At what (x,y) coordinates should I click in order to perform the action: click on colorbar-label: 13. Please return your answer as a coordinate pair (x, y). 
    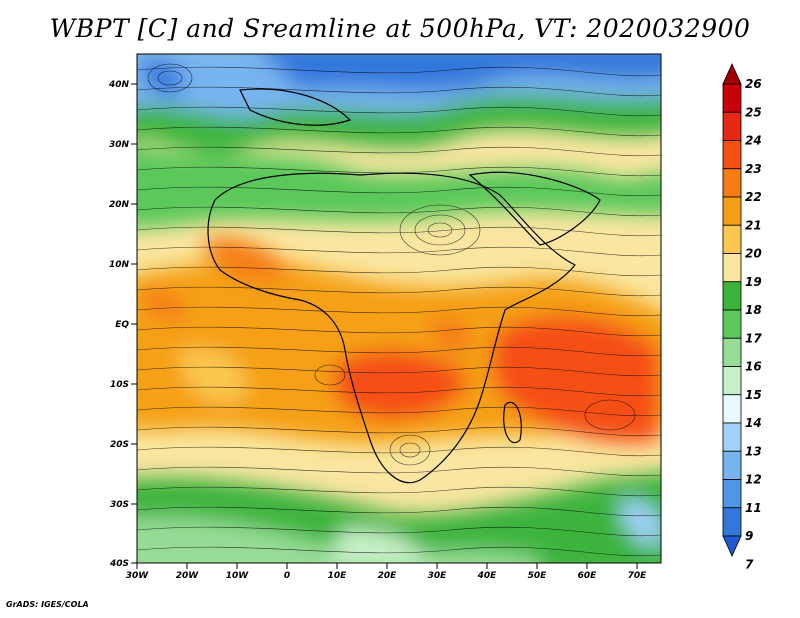
    Looking at the image, I should click on (753, 451).